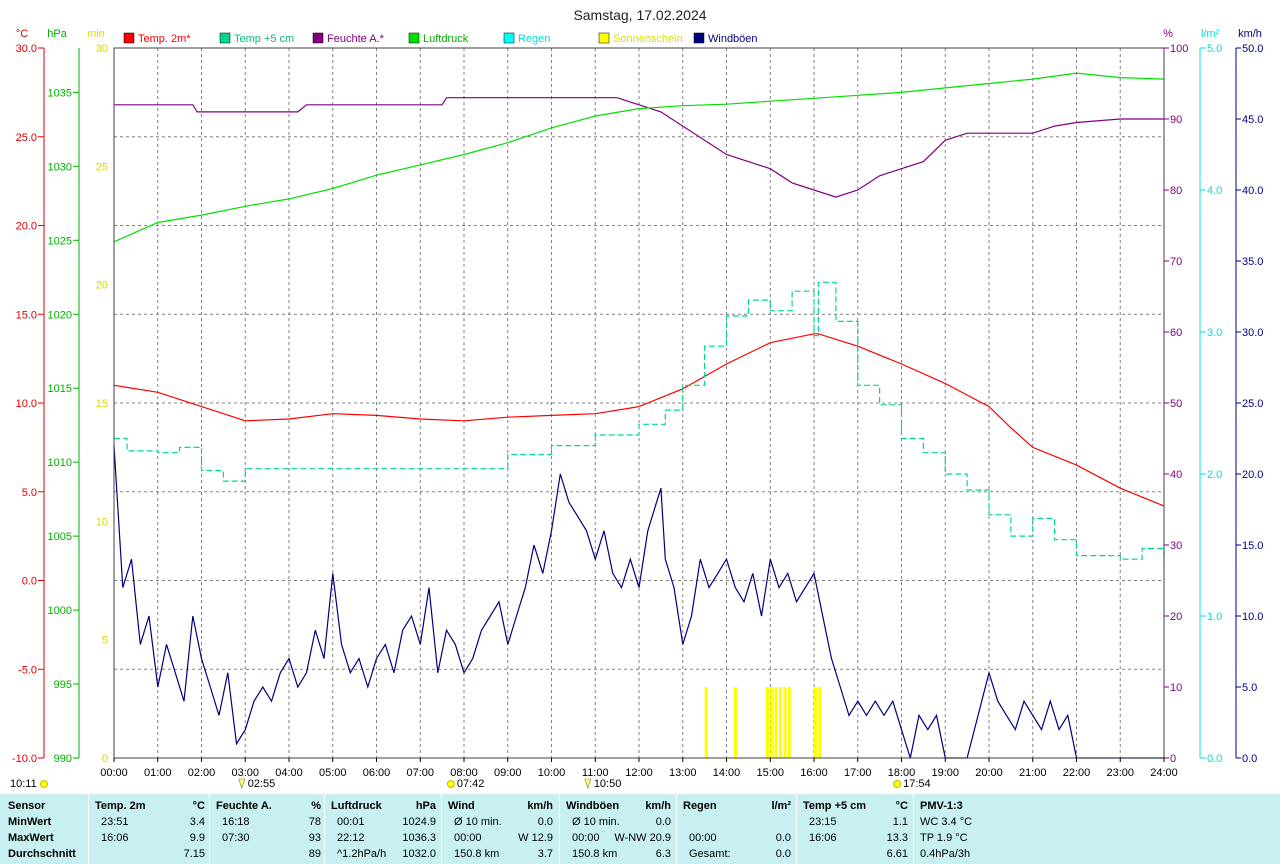  What do you see at coordinates (1179, 49) in the screenshot?
I see `humidity-tick-label: 100` at bounding box center [1179, 49].